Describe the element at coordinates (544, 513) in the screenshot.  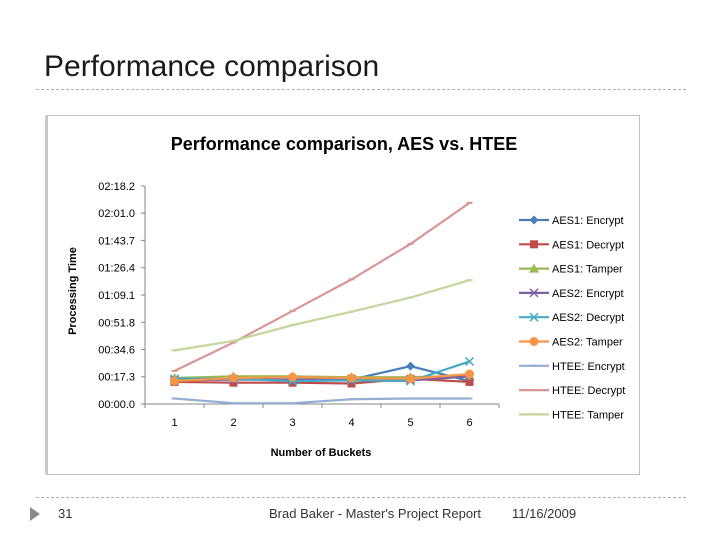
I see `footer-date: 11/16/2009` at that location.